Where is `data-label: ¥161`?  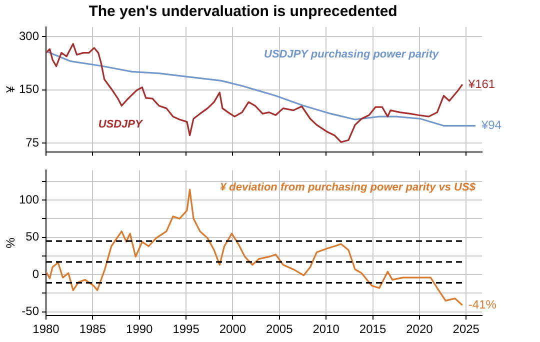
data-label: ¥161 is located at coordinates (481, 83).